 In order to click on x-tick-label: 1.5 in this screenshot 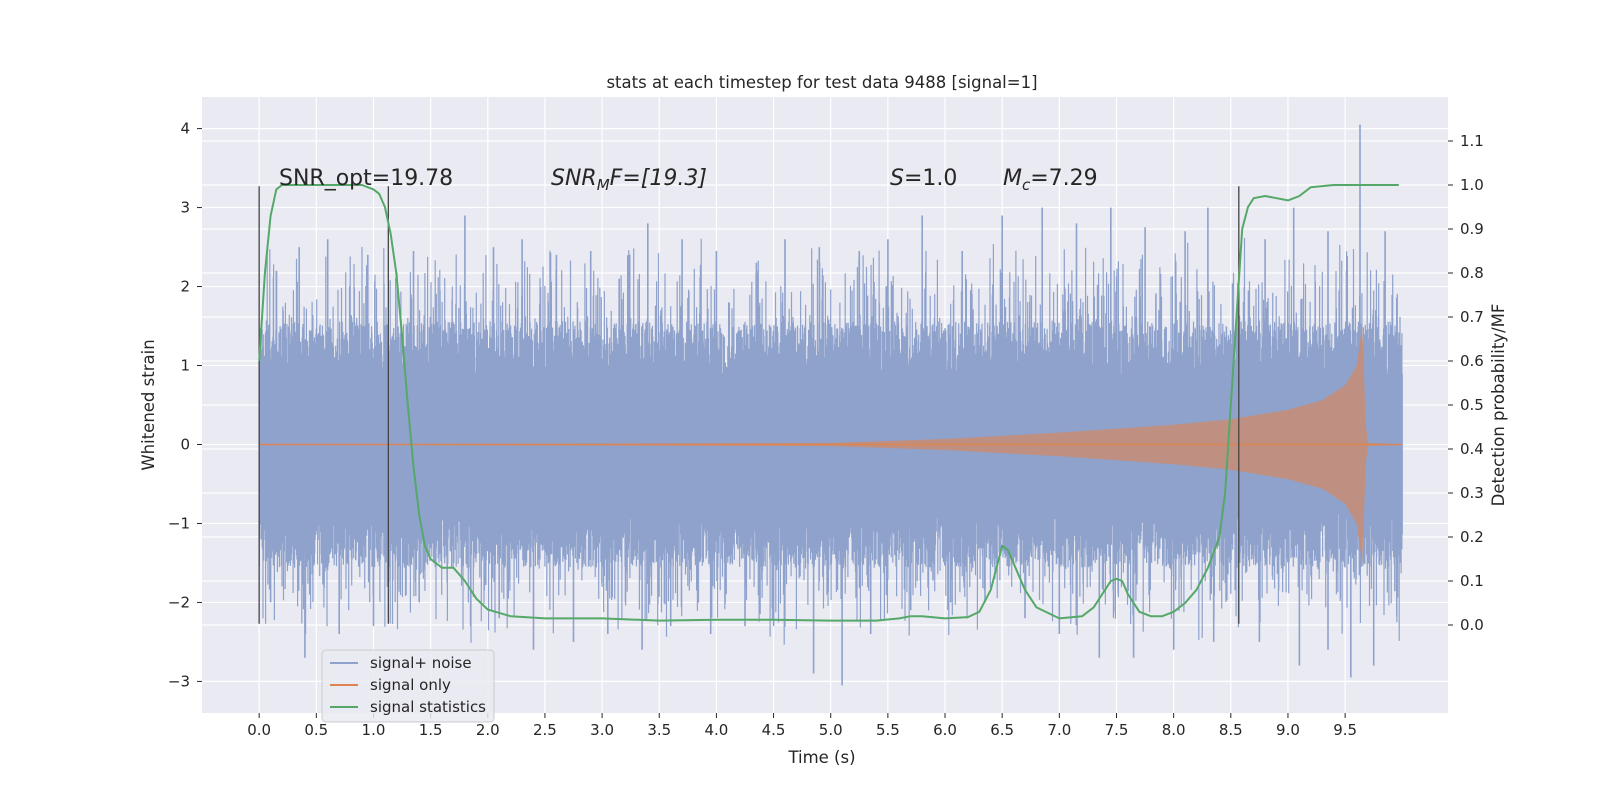, I will do `click(431, 730)`.